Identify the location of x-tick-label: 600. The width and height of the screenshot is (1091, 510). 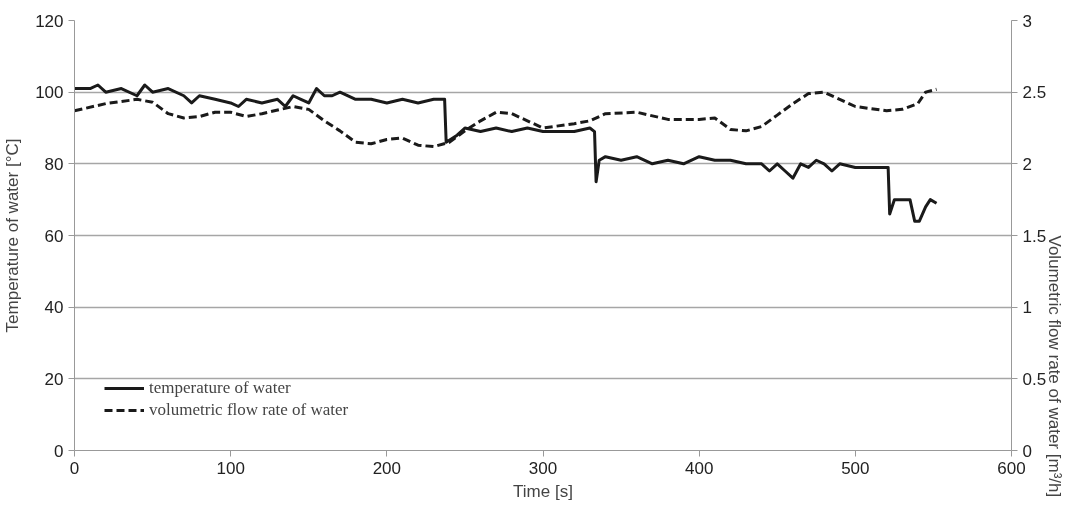
(1011, 468).